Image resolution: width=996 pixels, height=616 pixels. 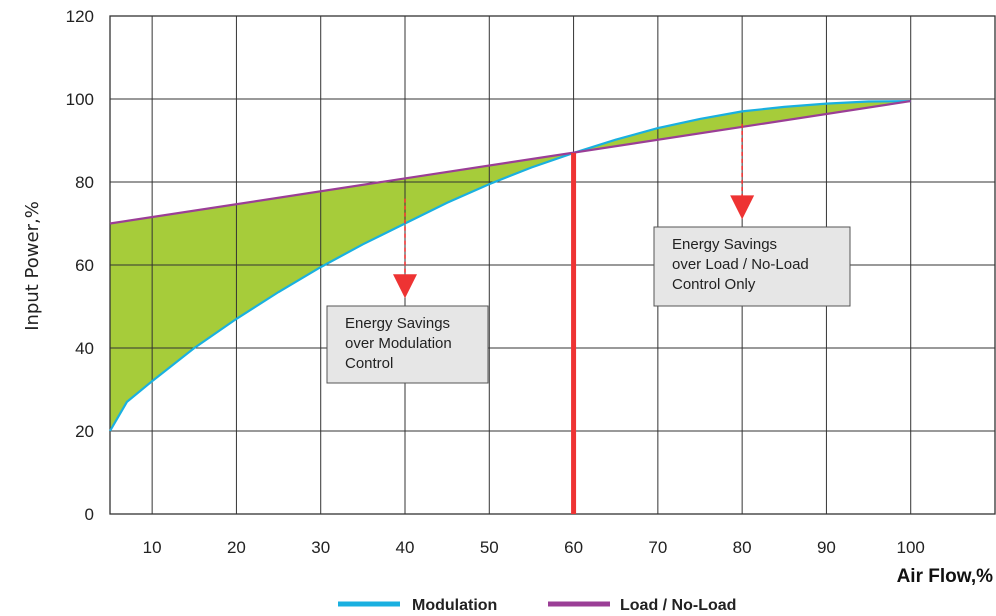 I want to click on annotation-text-0-0: Energy Savings, so click(x=397, y=323).